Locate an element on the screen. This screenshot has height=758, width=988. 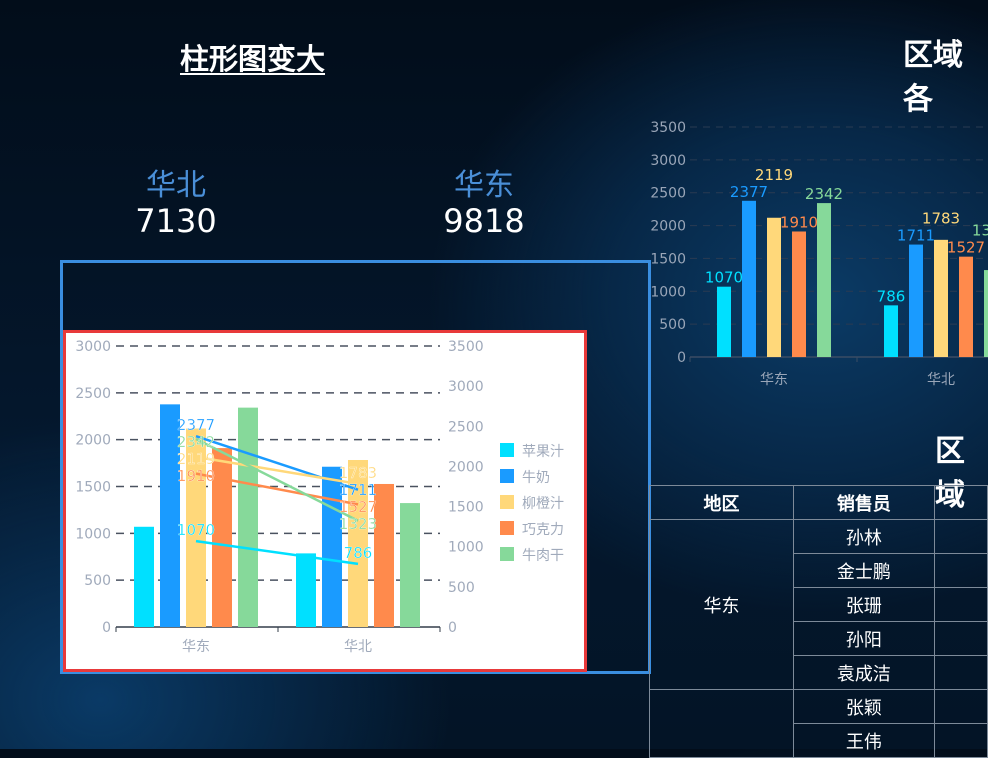
y-tick-label: 3500 is located at coordinates (668, 128).